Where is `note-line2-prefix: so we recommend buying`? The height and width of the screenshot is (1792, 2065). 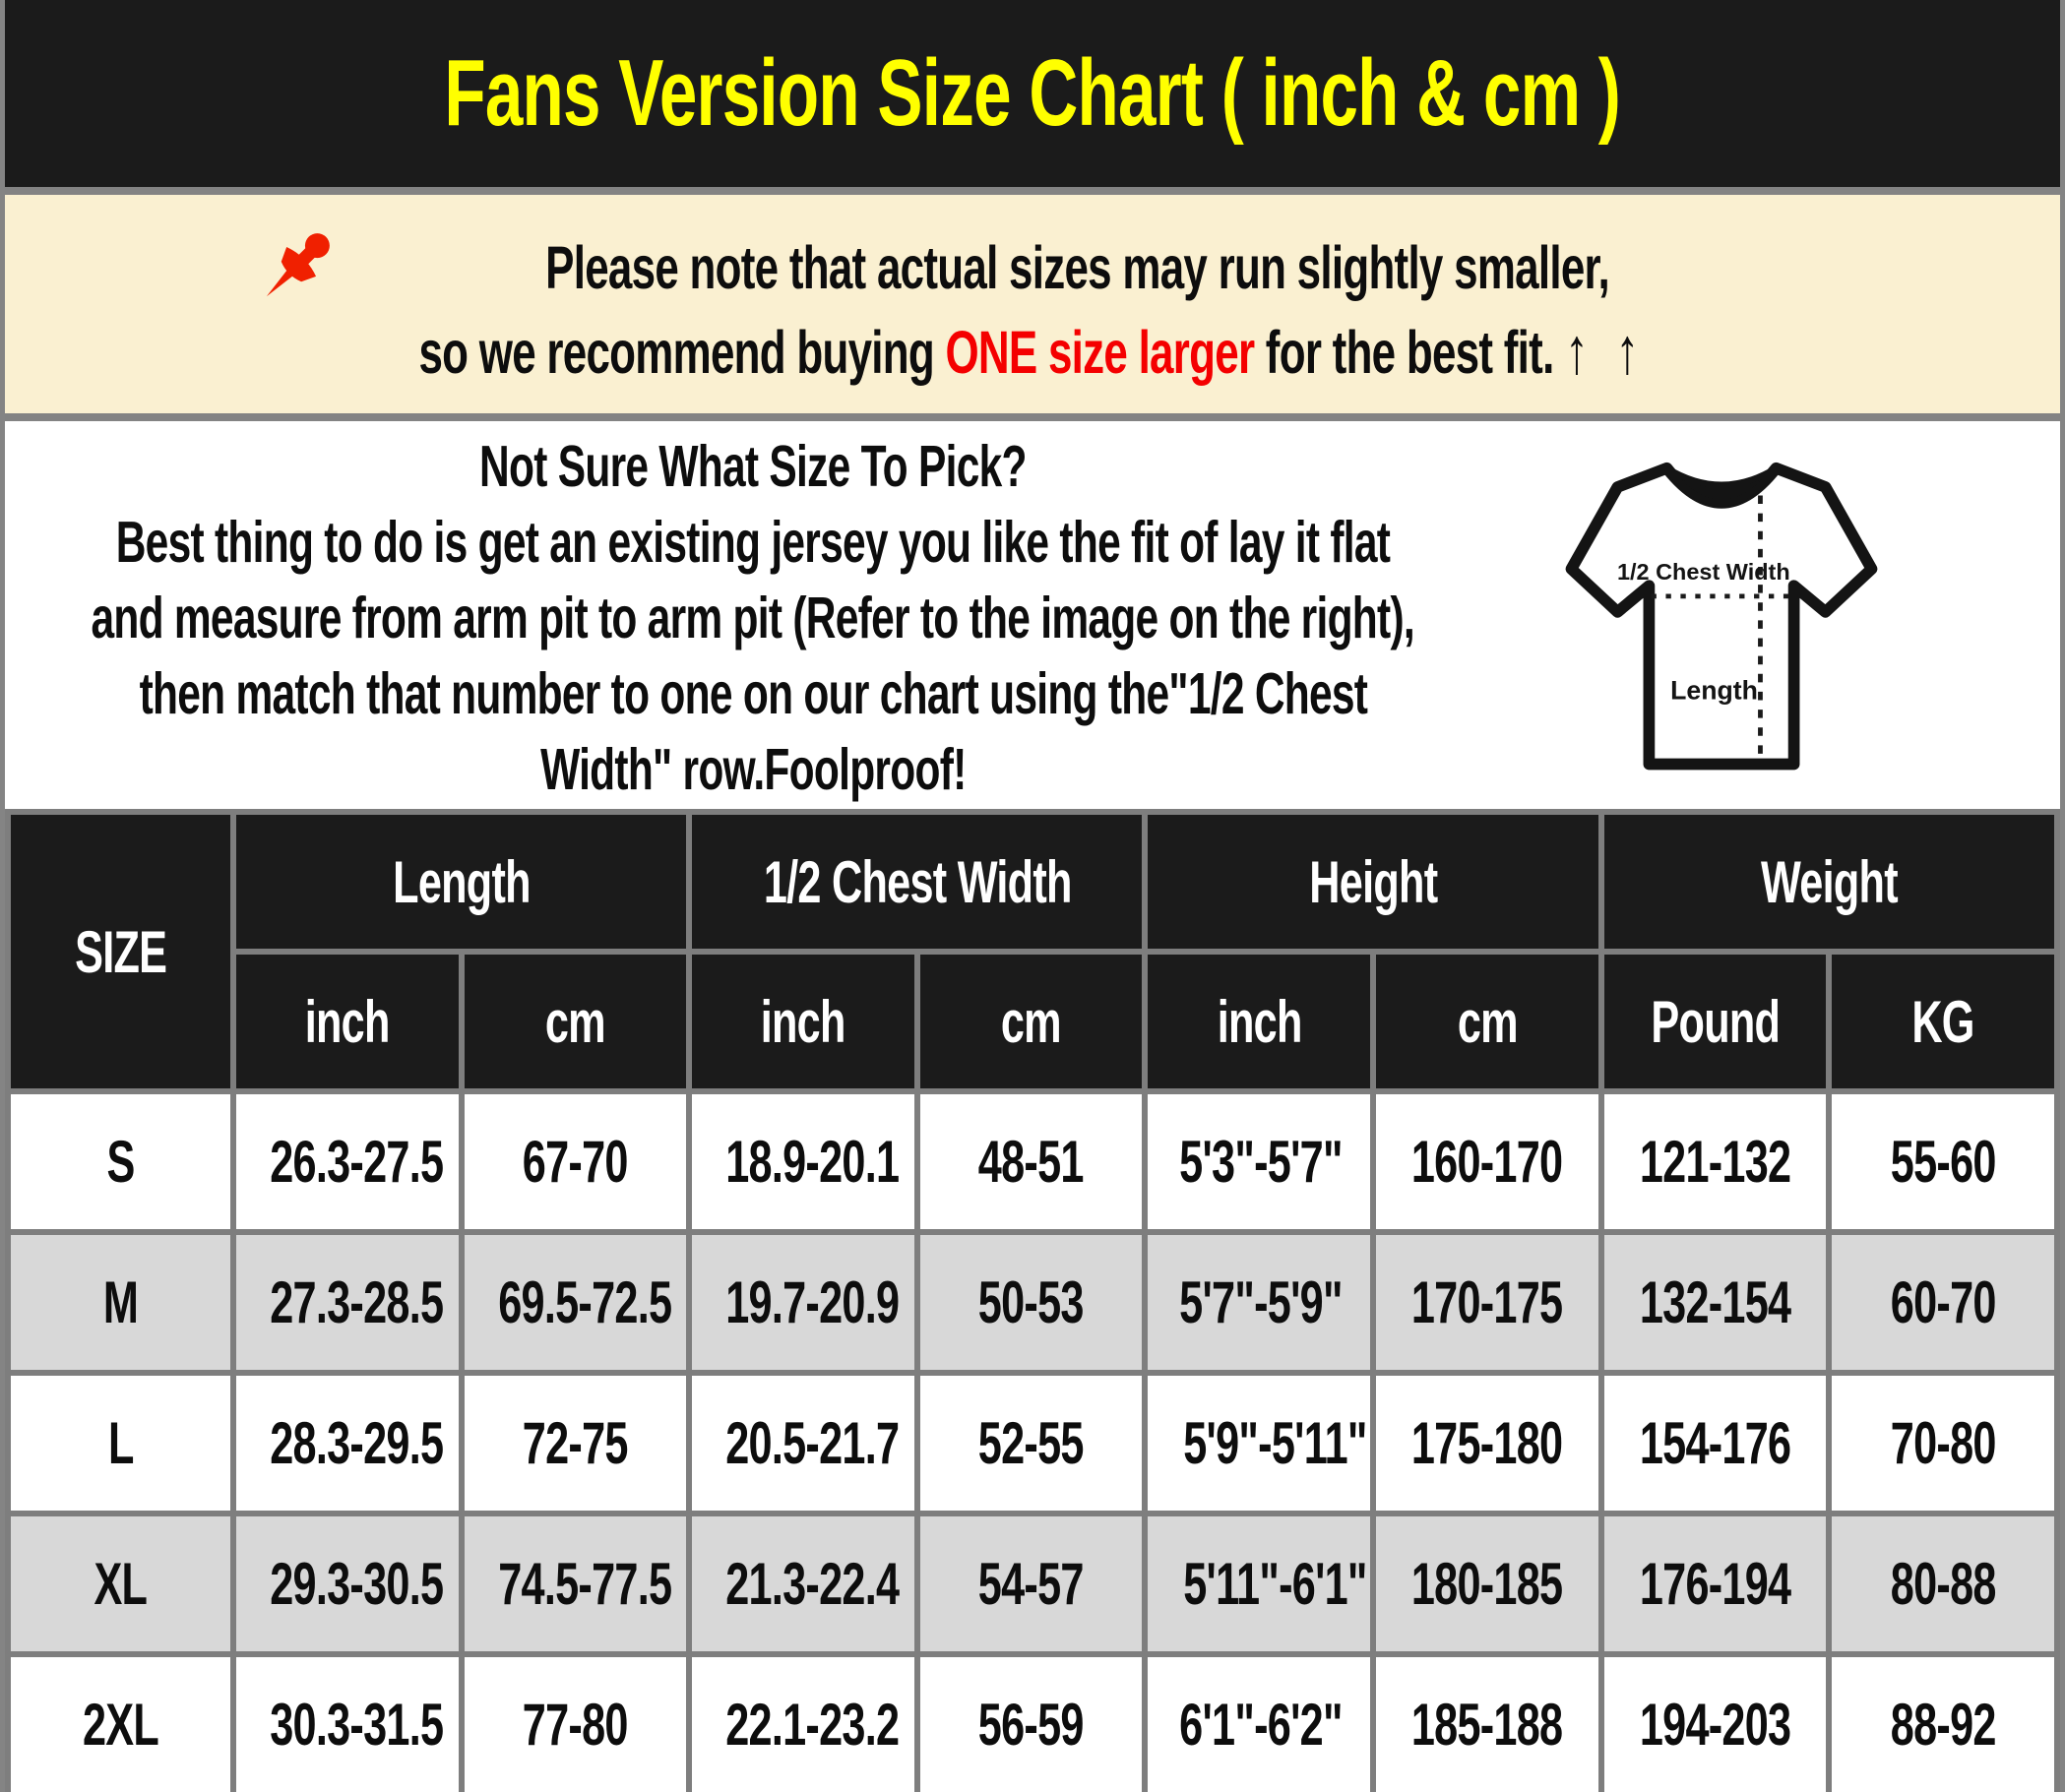
note-line2-prefix: so we recommend buying is located at coordinates (682, 353).